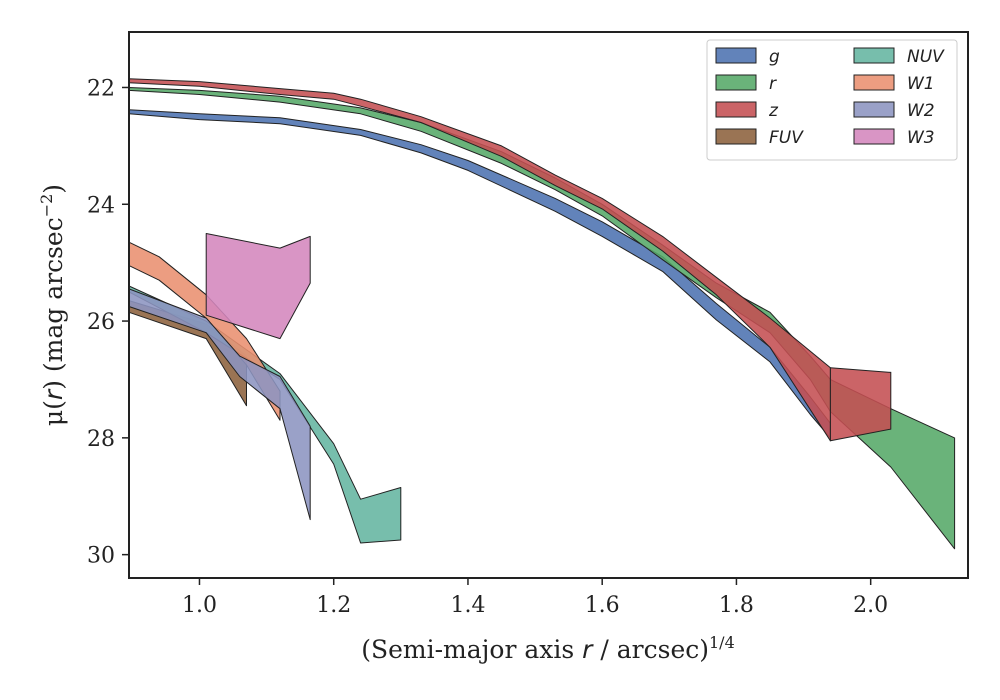  What do you see at coordinates (774, 57) in the screenshot?
I see `legend-label-g: g` at bounding box center [774, 57].